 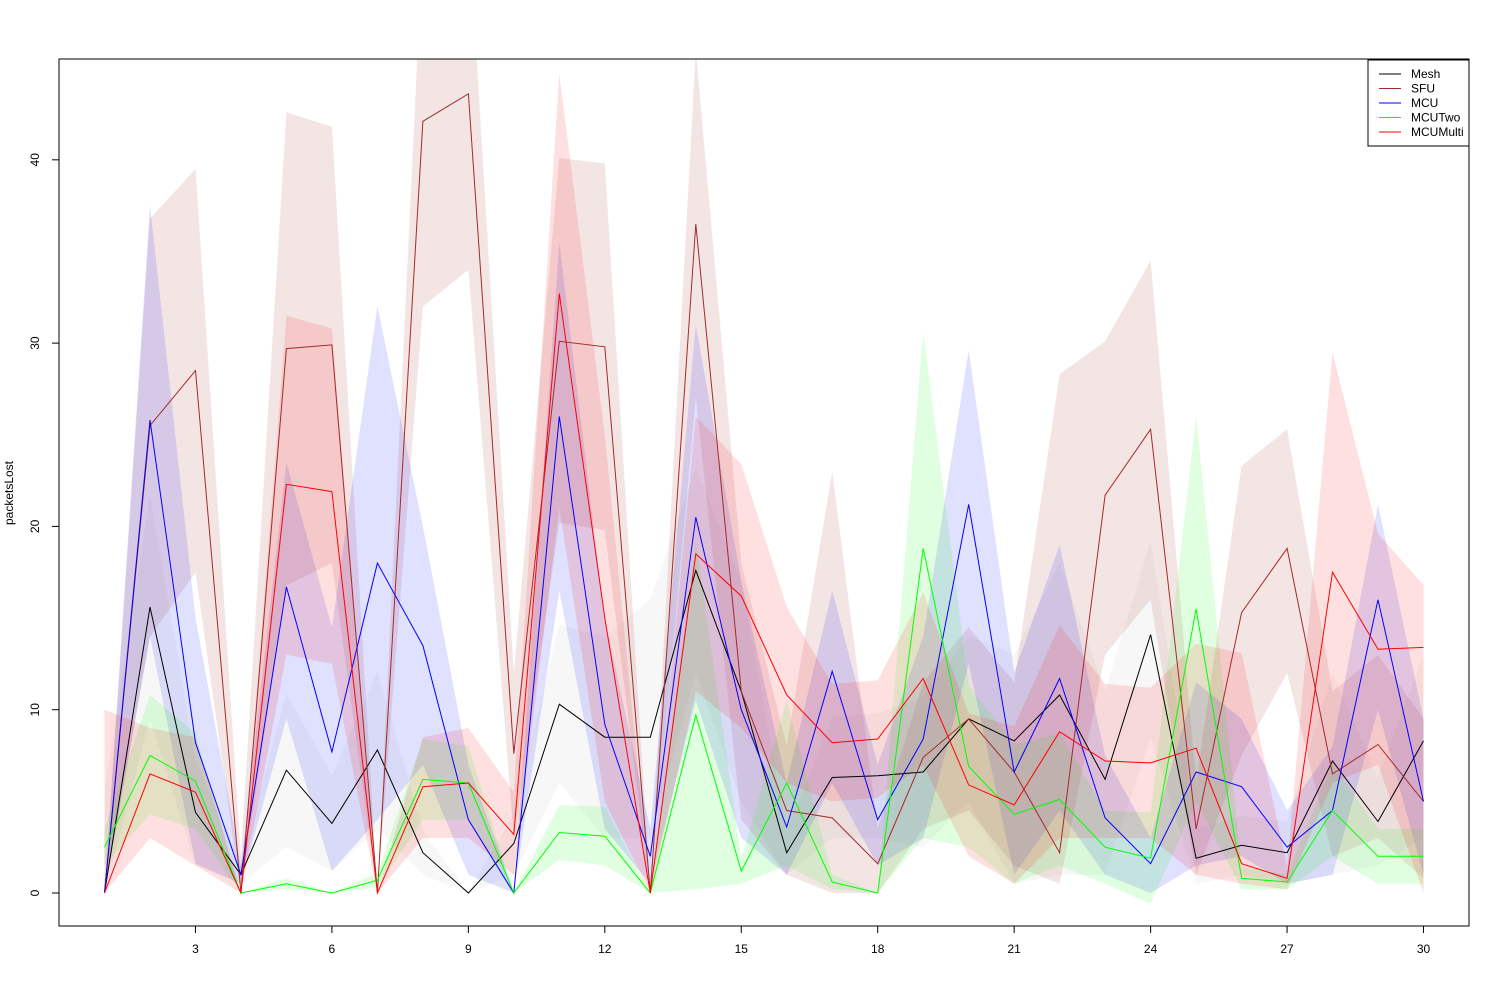 I want to click on x-tick-label: 9, so click(x=468, y=949).